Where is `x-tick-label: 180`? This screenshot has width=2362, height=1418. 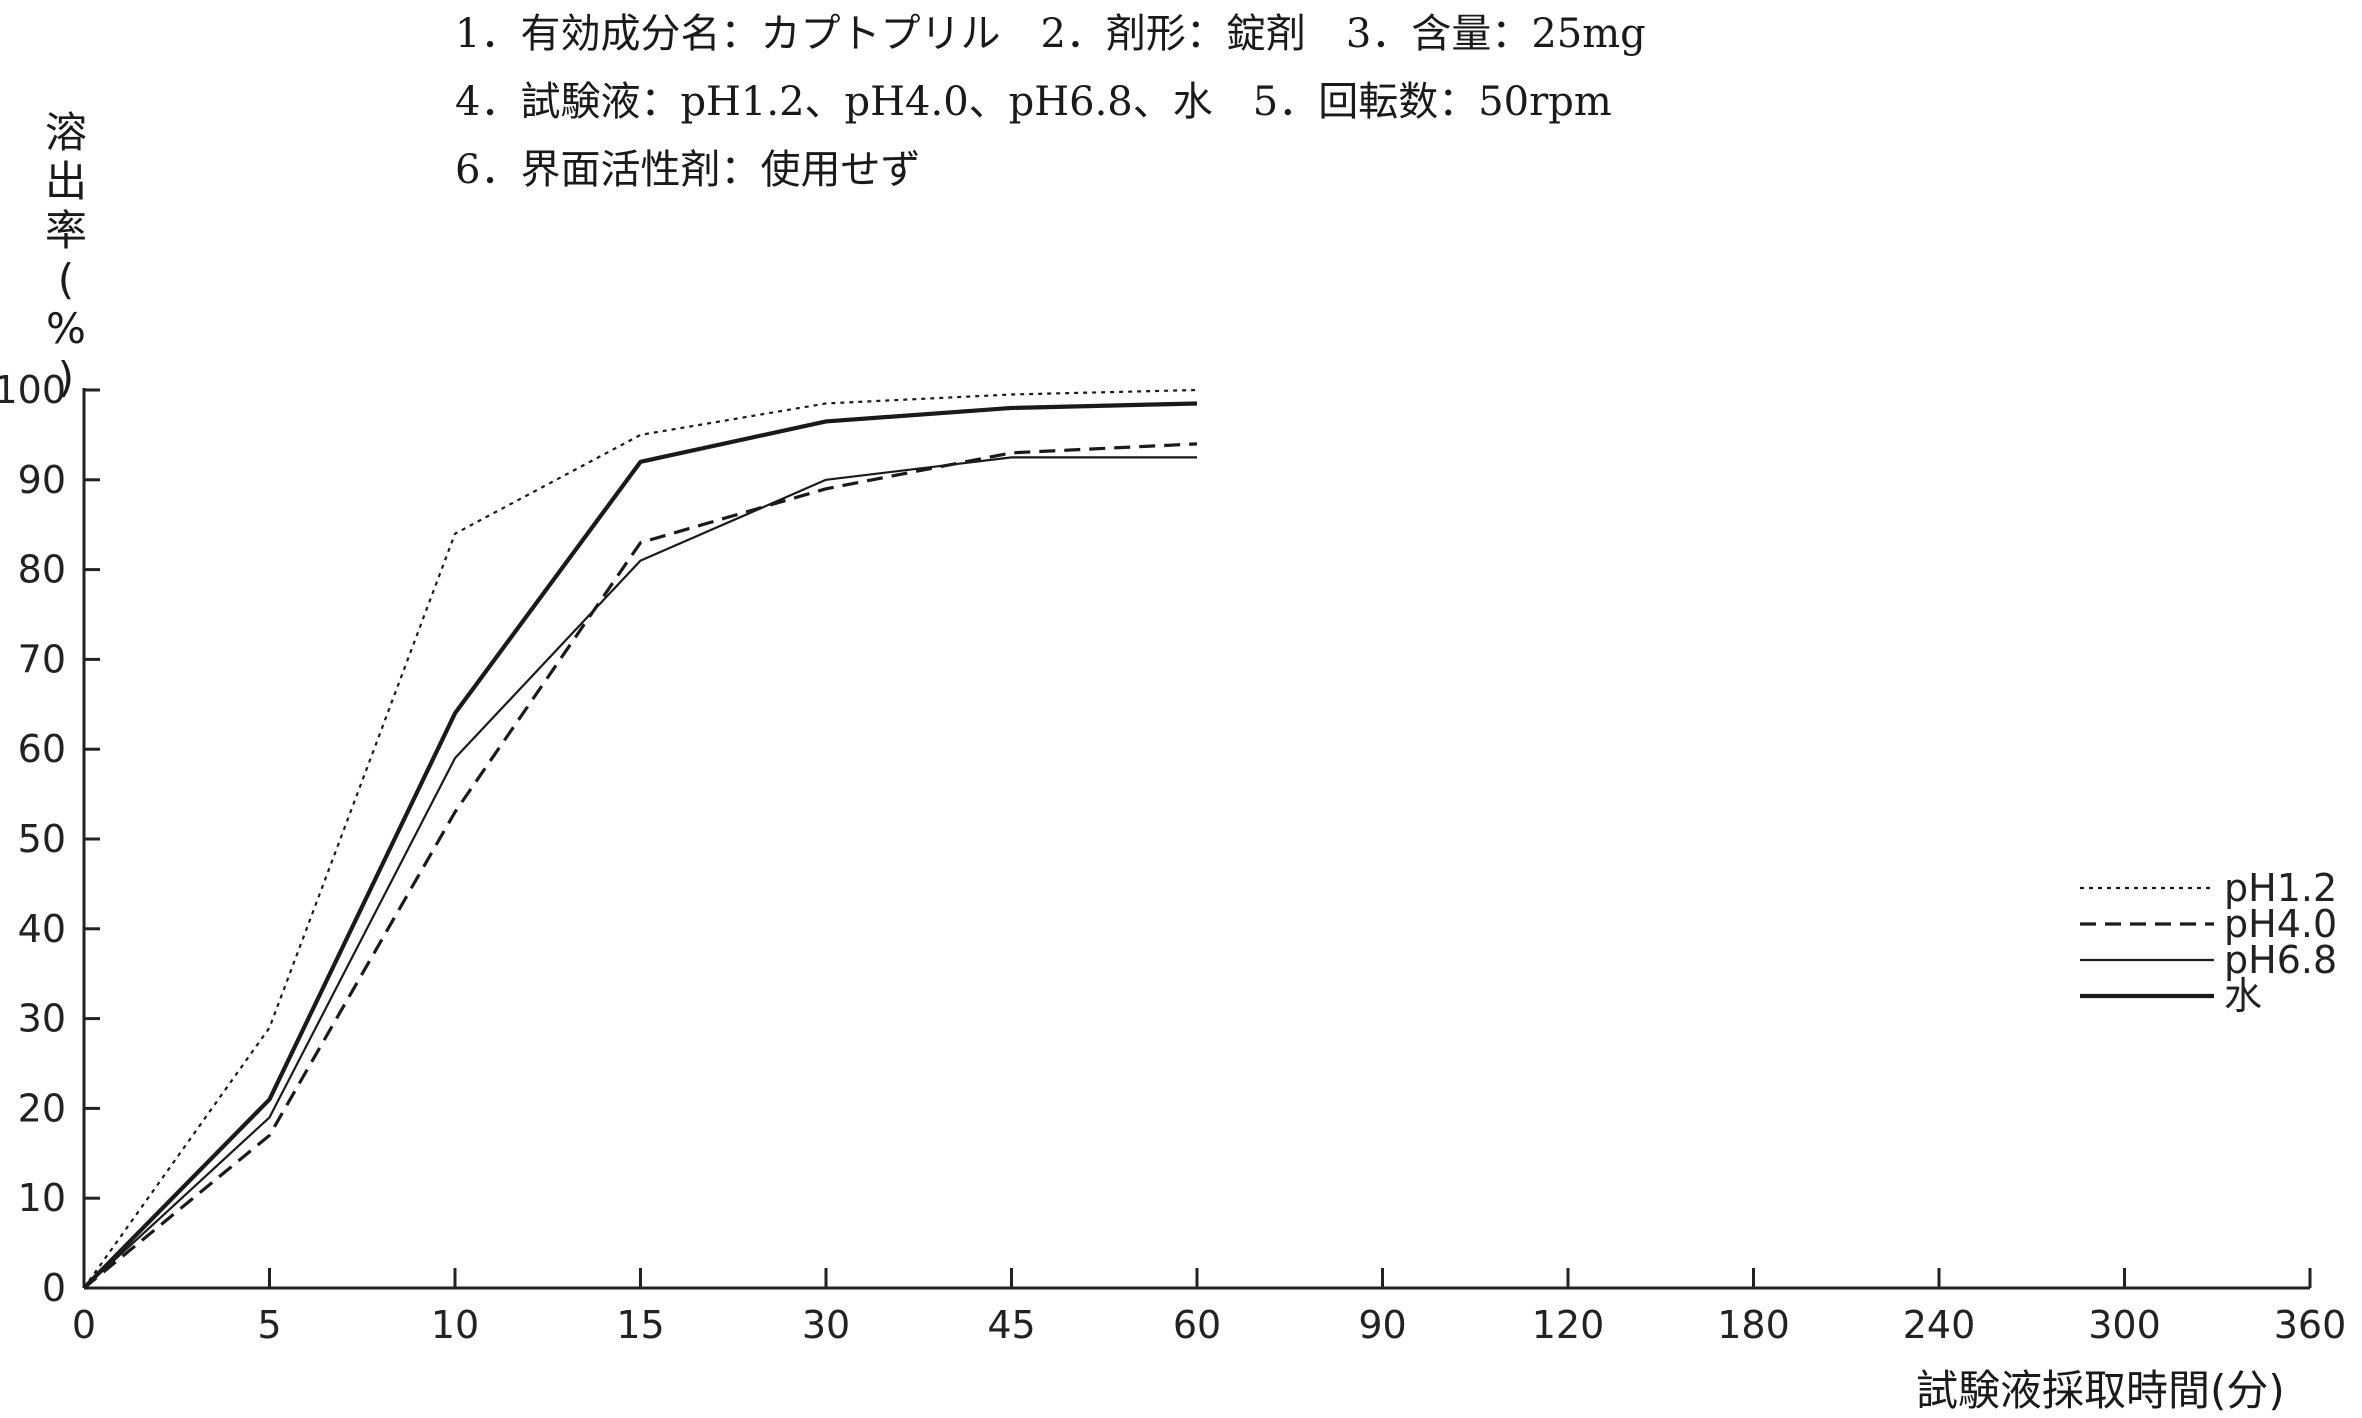 x-tick-label: 180 is located at coordinates (1753, 1325).